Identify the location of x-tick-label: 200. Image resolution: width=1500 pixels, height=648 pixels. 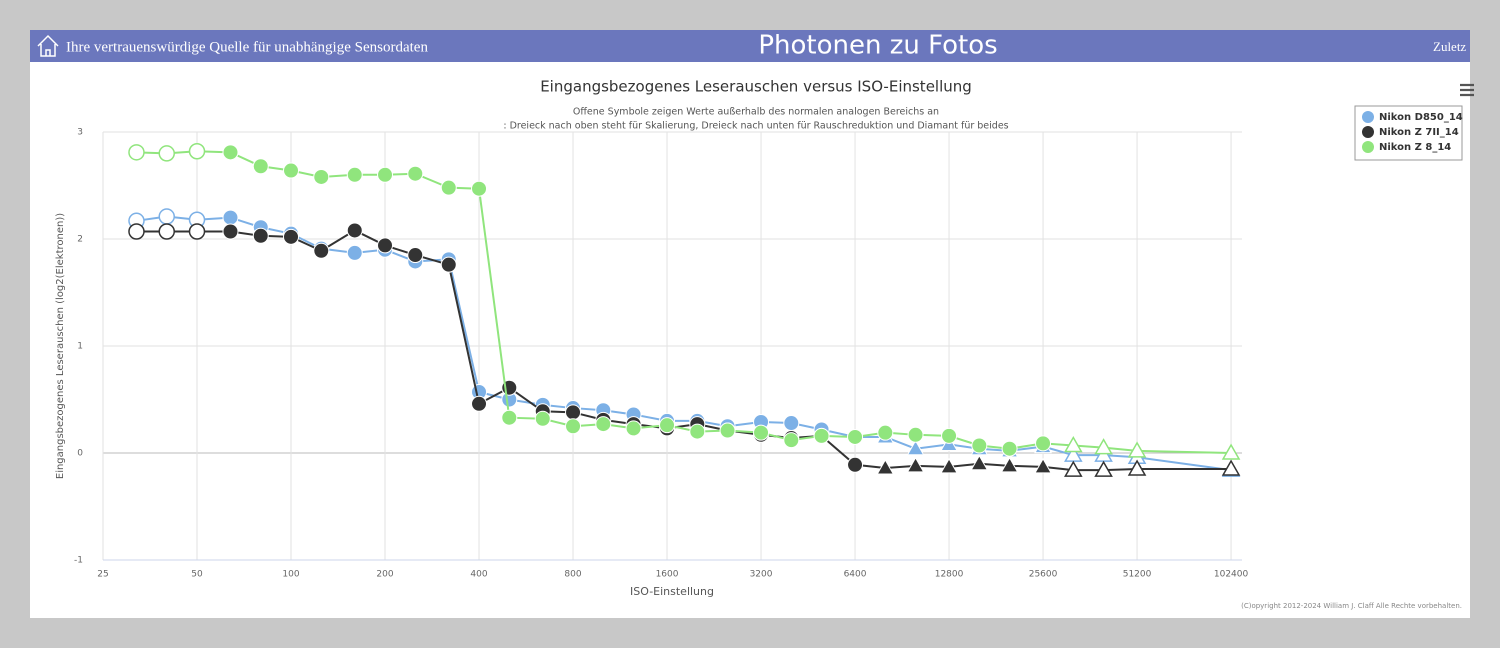
(384, 575).